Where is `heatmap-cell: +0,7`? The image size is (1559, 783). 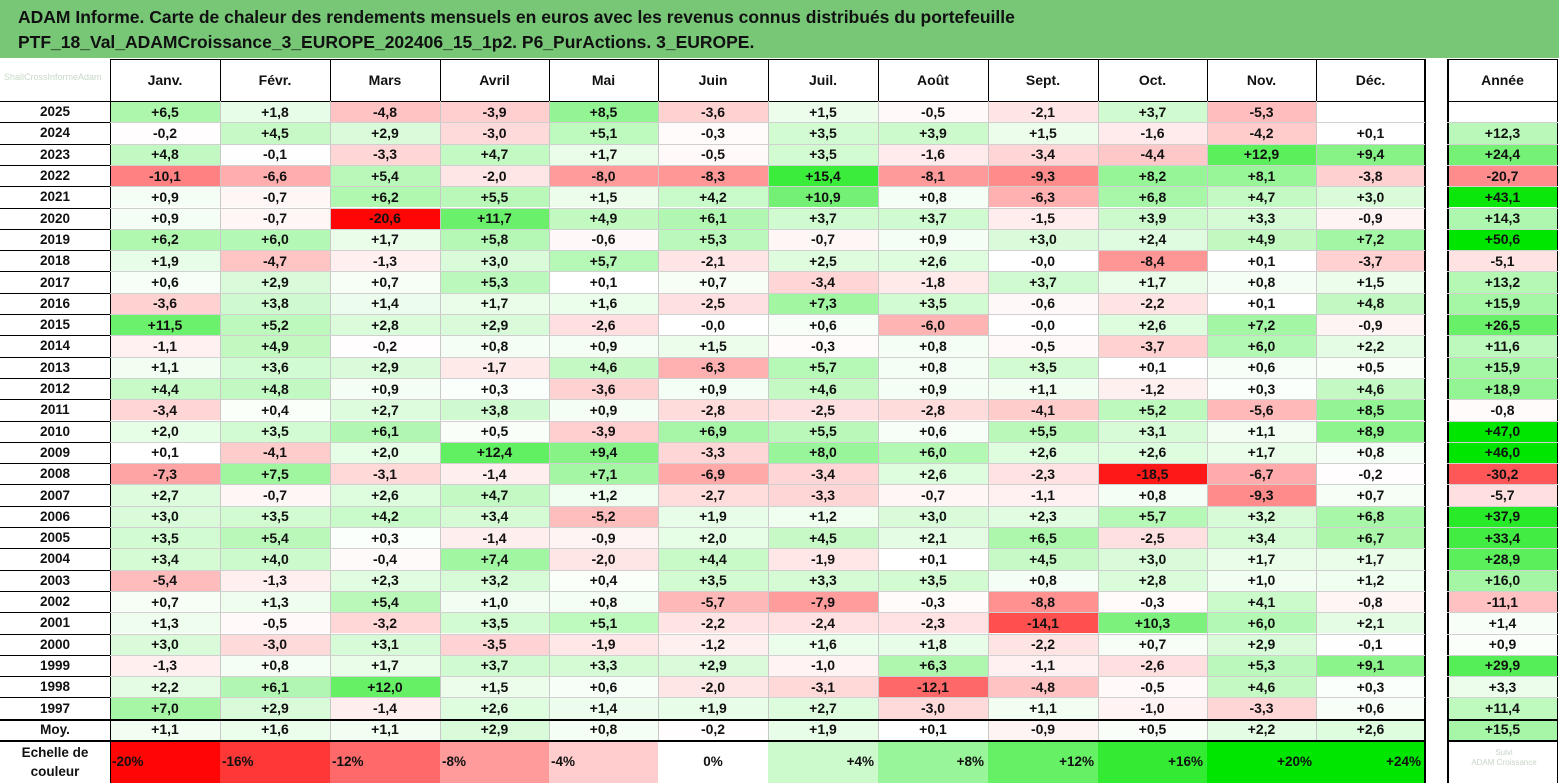 heatmap-cell: +0,7 is located at coordinates (165, 601).